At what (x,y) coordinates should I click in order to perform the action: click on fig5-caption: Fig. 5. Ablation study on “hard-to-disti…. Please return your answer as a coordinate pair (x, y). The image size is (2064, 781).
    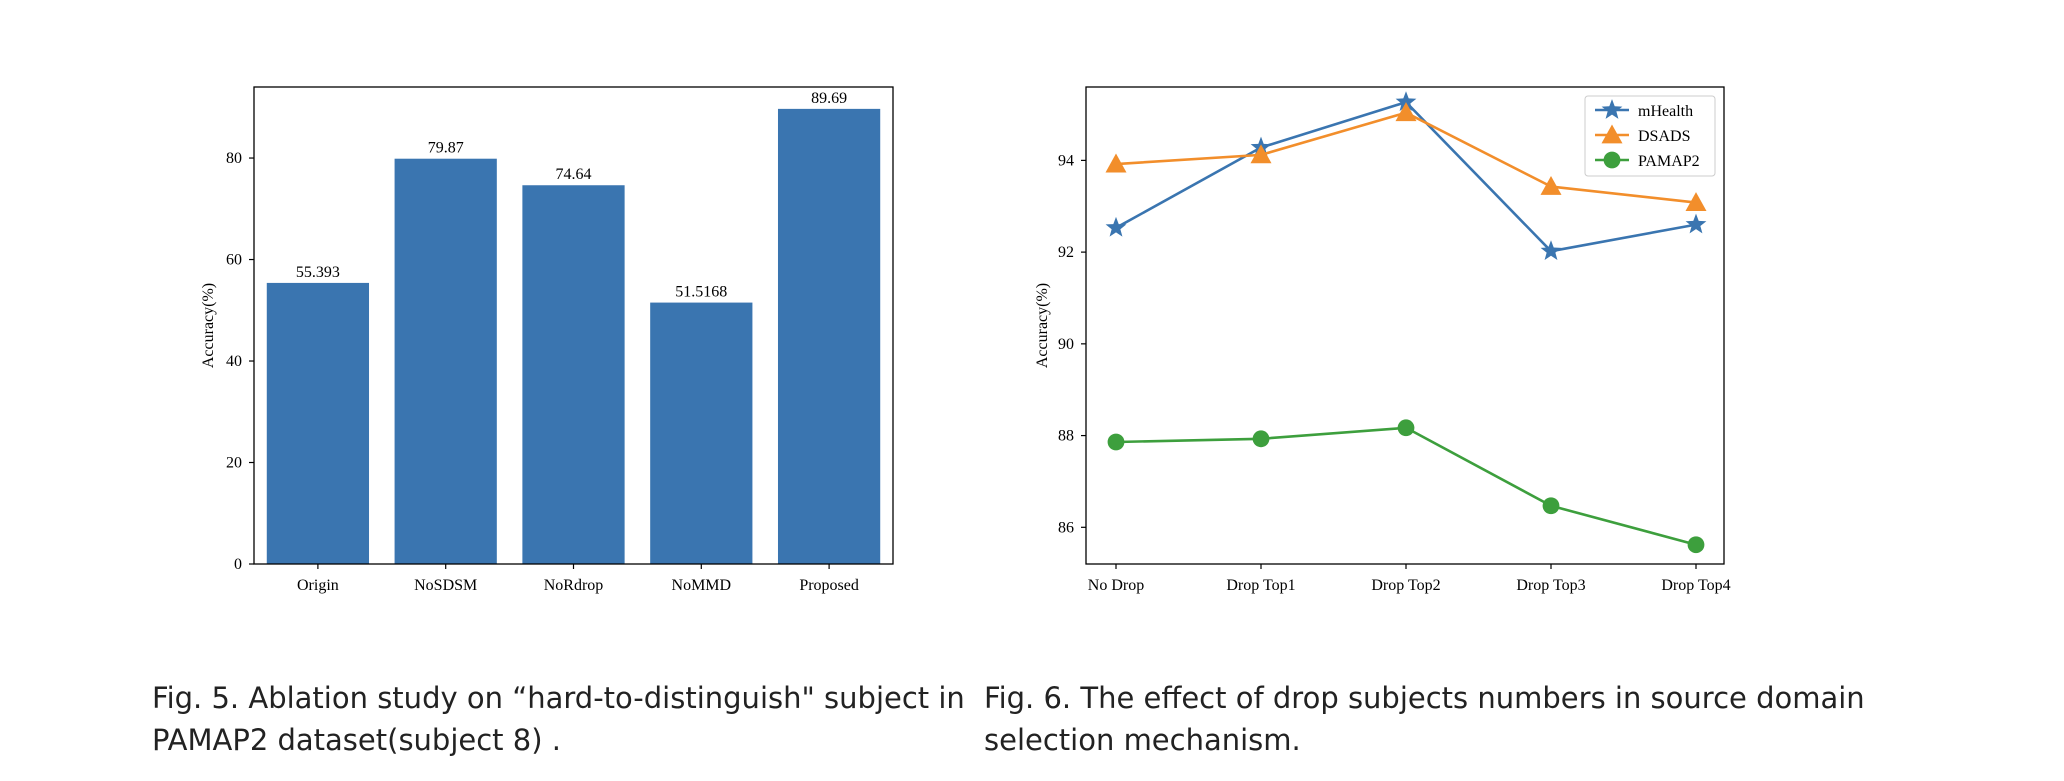
    Looking at the image, I should click on (558, 719).